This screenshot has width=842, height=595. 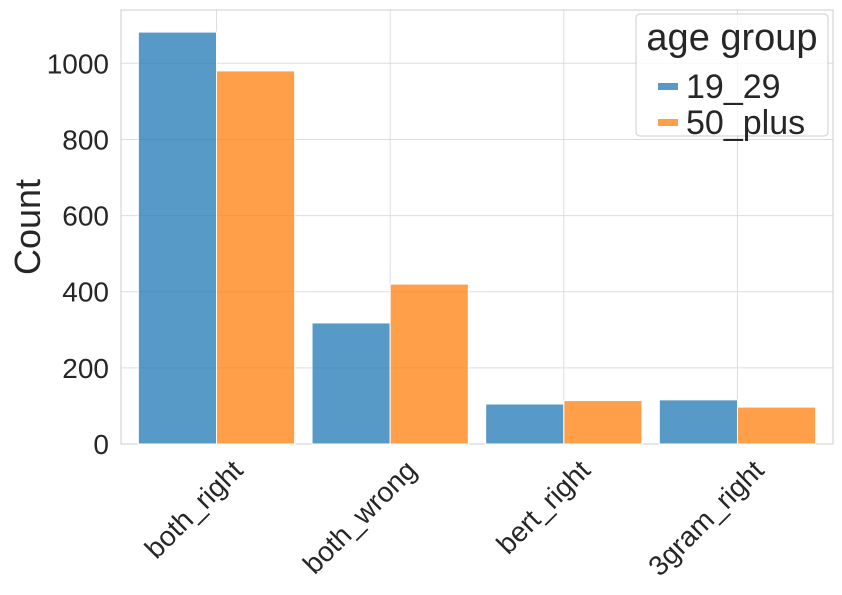 I want to click on bar-19_29-both_wrong, so click(x=351, y=383).